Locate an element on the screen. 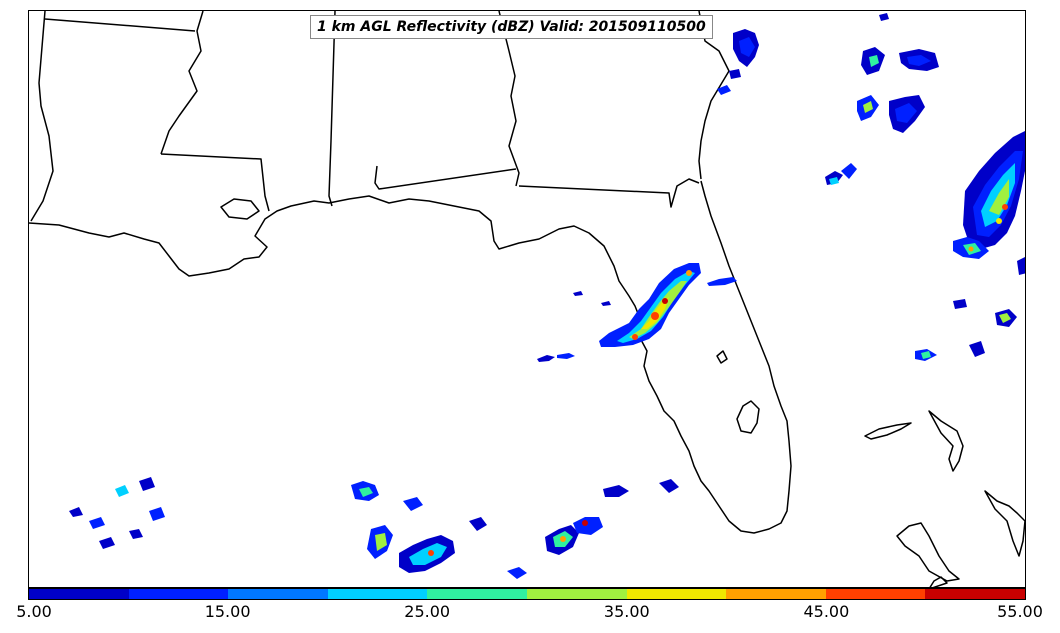  echo-cluster-southern-gulf is located at coordinates (374, 528).